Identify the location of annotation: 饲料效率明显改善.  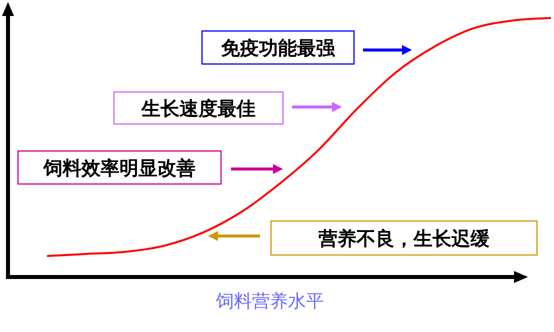
(119, 169).